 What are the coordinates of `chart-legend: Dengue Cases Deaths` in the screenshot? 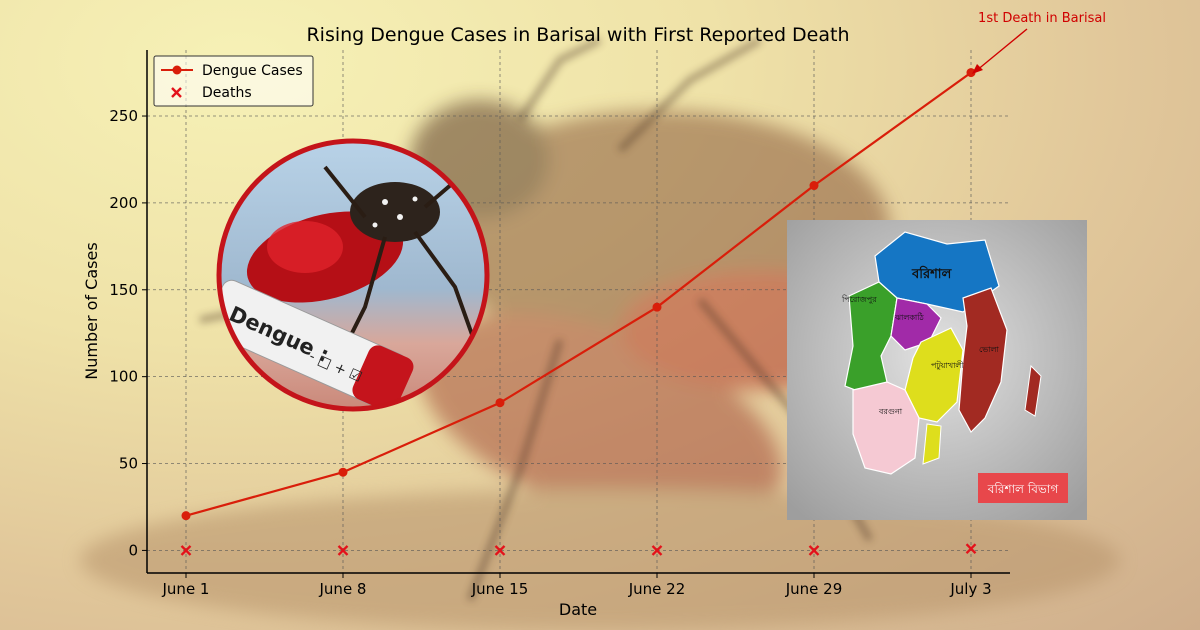 It's located at (233, 81).